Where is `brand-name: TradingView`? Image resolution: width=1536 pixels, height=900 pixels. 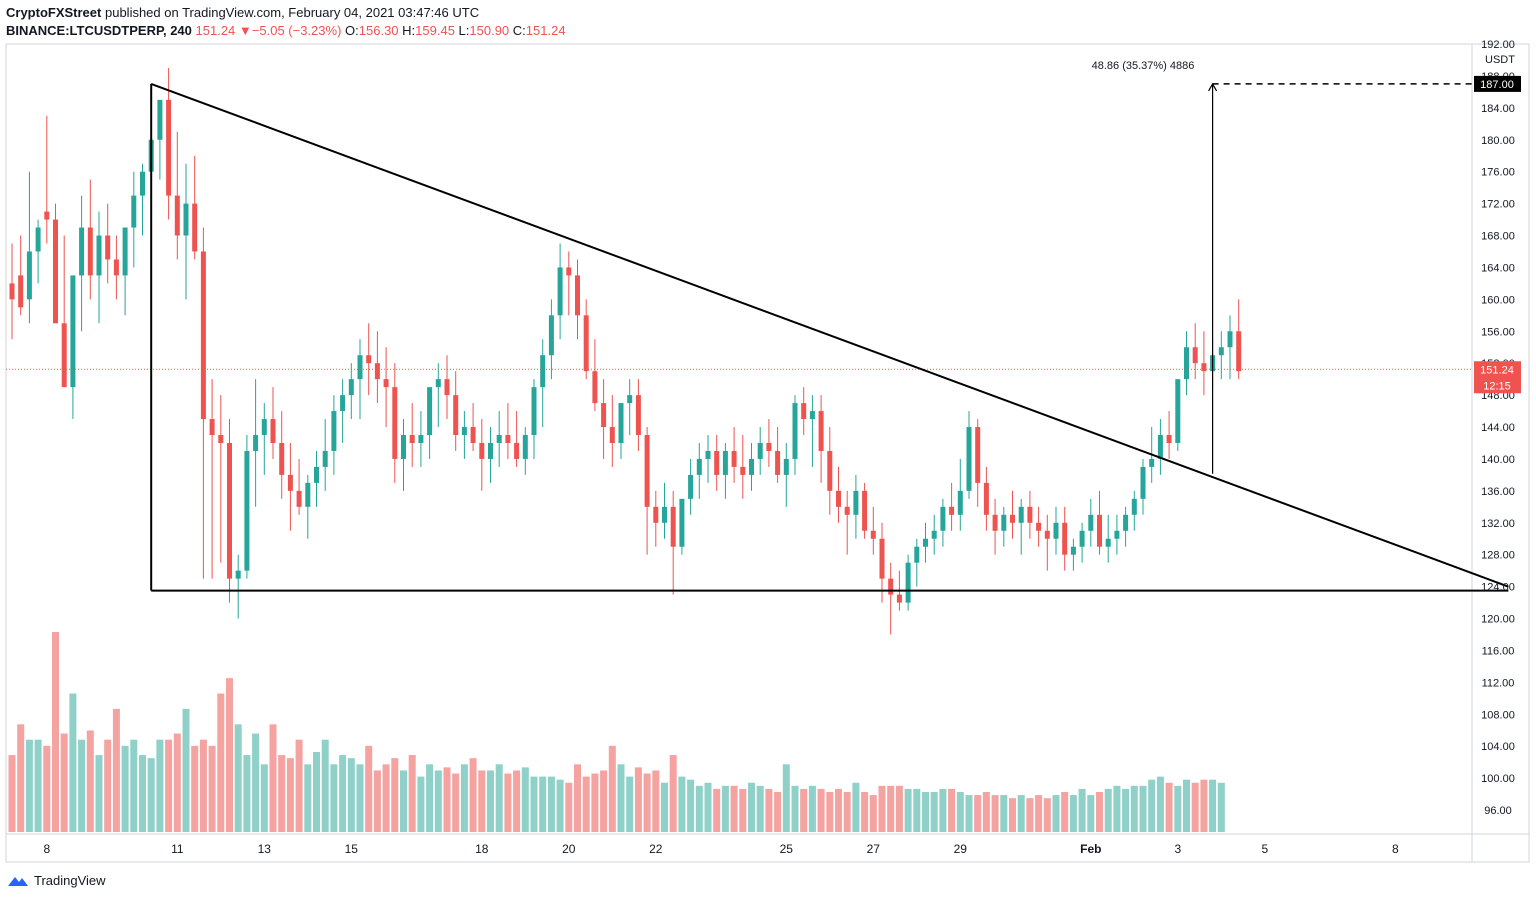 brand-name: TradingView is located at coordinates (70, 880).